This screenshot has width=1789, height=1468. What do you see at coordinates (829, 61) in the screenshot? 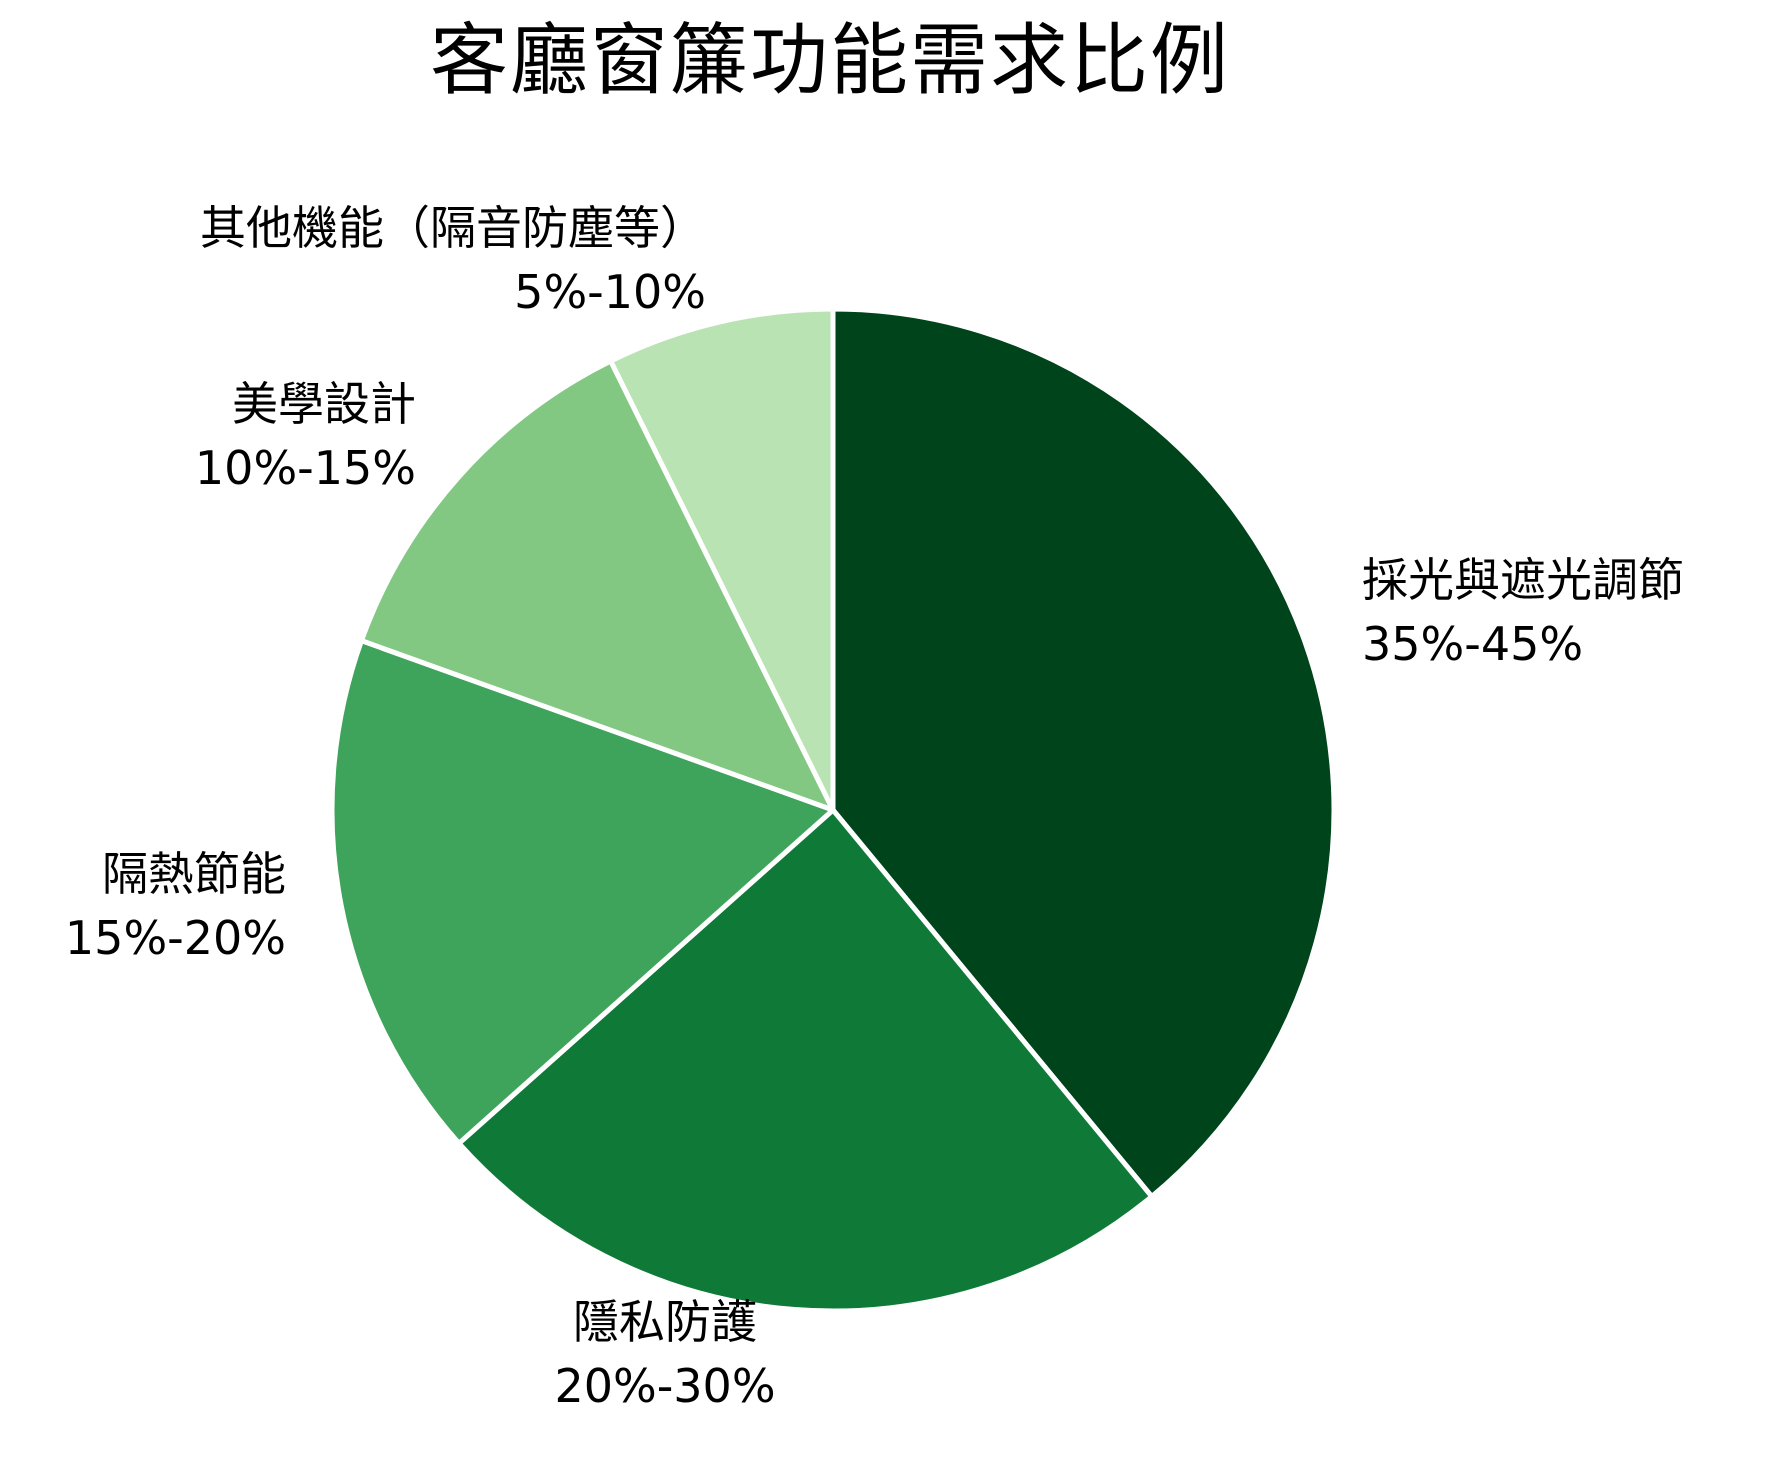
I see `chart-title: 客廳窗簾功能需求比例` at bounding box center [829, 61].